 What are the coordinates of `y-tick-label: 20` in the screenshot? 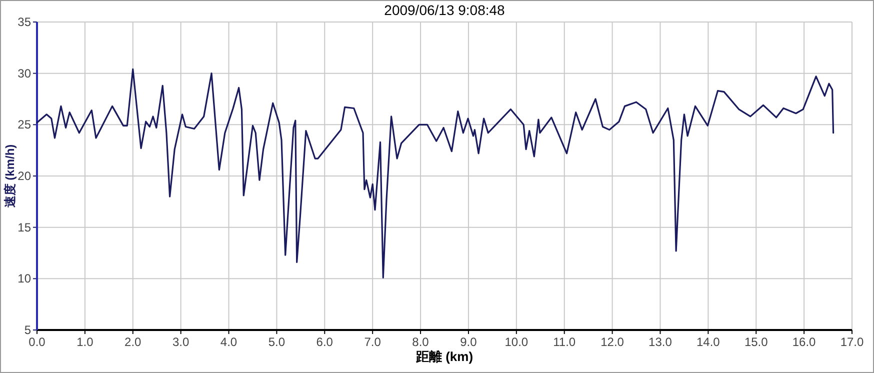 It's located at (25, 176).